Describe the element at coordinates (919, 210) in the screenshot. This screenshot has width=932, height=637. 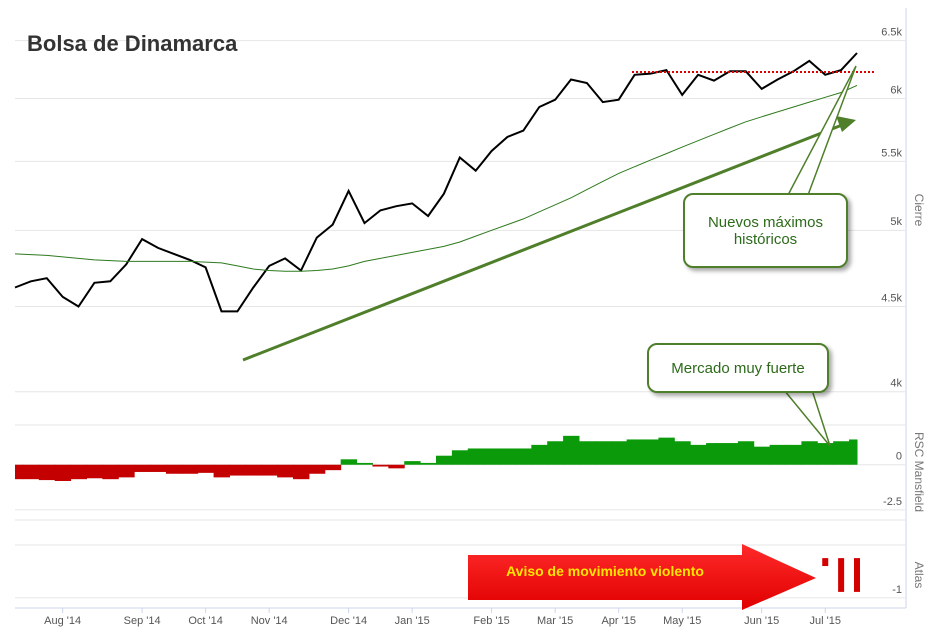
I see `y-axis-title: Cierre` at that location.